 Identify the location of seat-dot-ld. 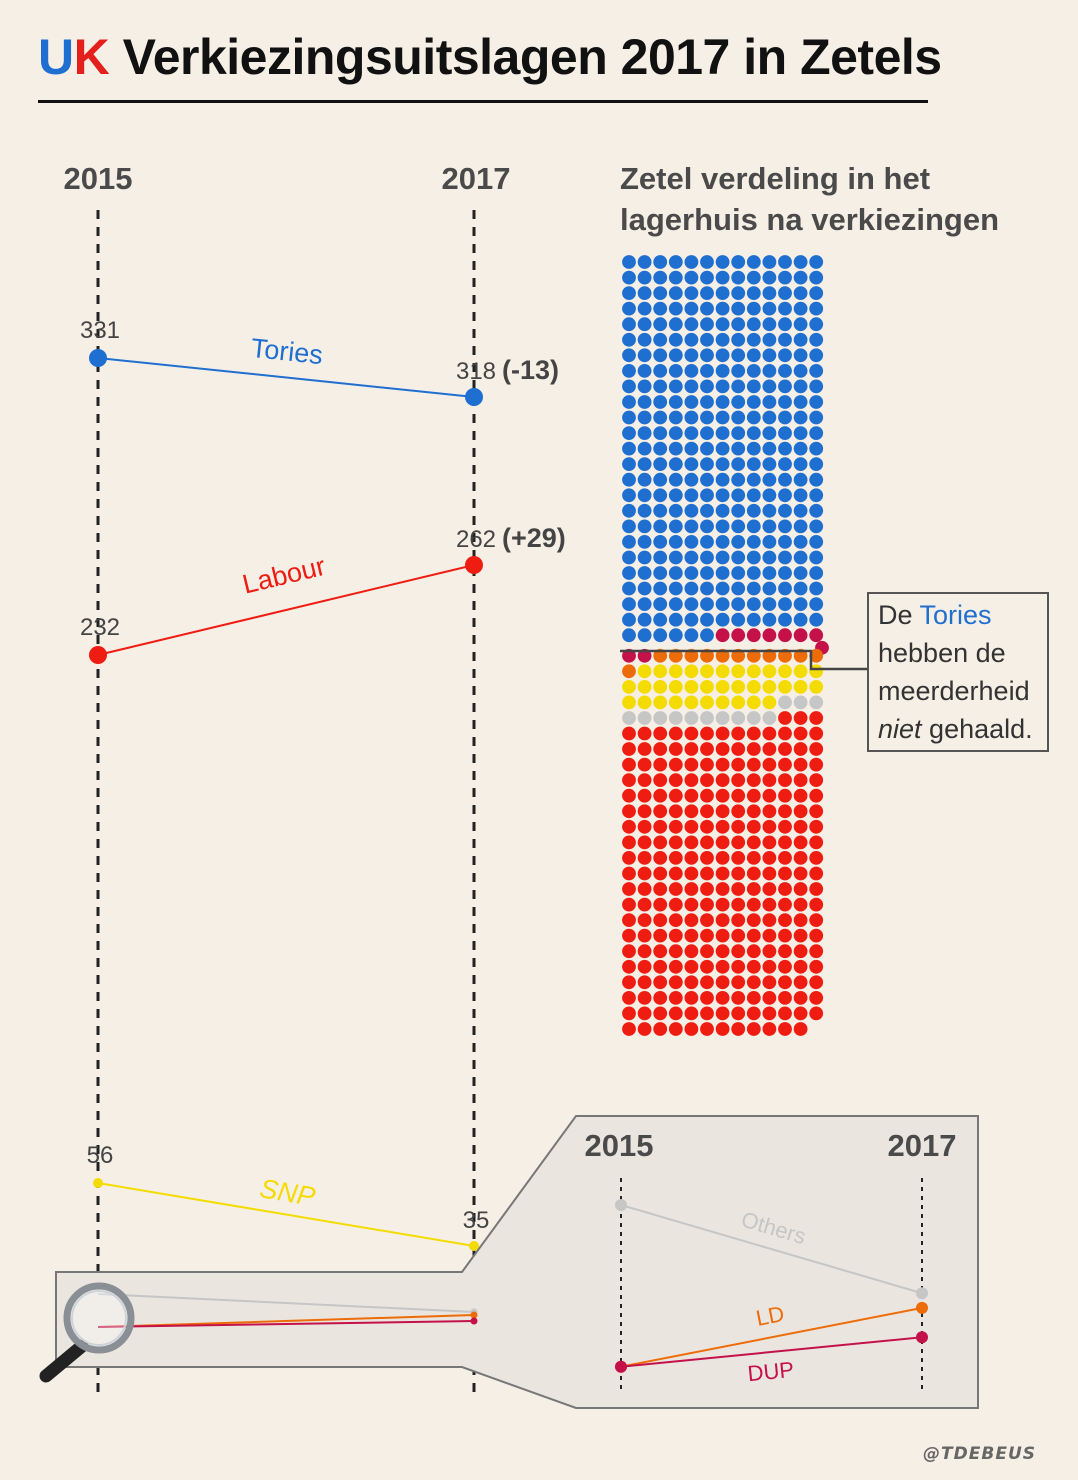
(722, 655).